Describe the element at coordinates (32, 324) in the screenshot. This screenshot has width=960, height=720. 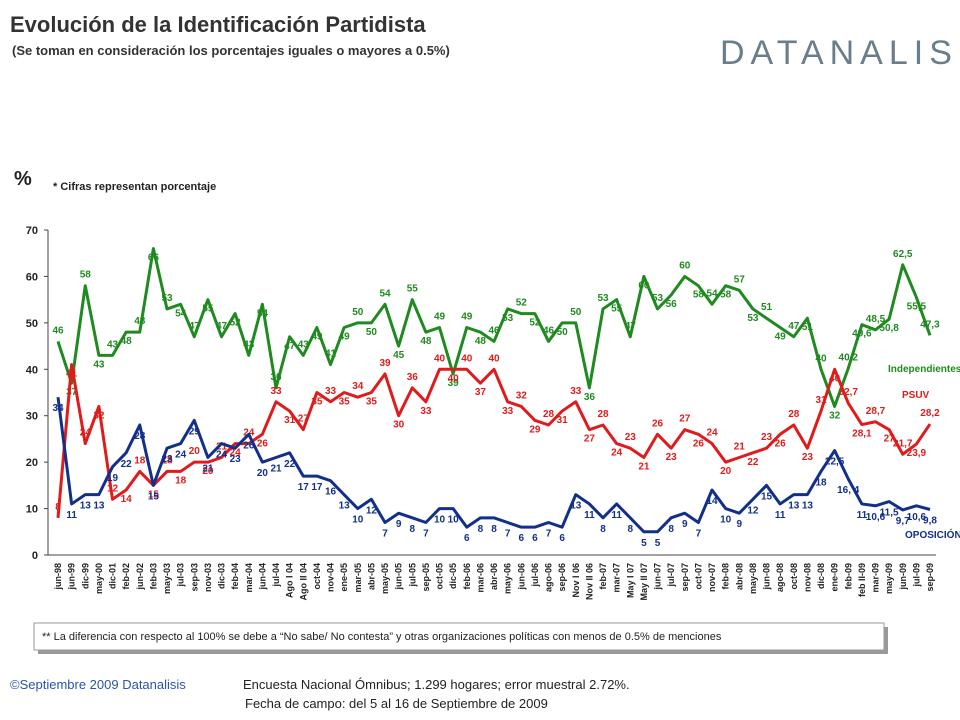
I see `y-tick-label: 50` at that location.